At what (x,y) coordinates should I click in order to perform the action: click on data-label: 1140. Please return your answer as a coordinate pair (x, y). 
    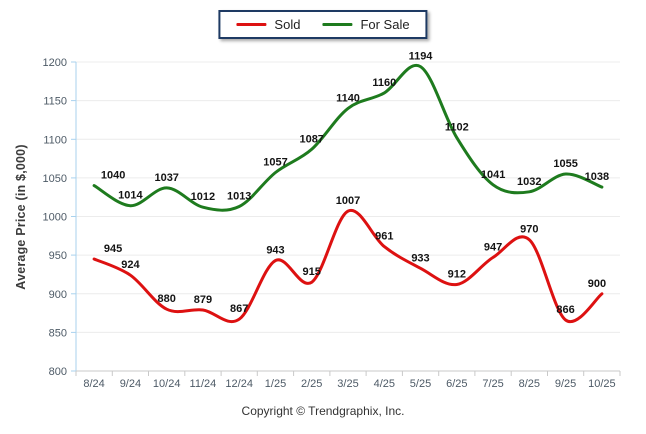
    Looking at the image, I should click on (348, 98).